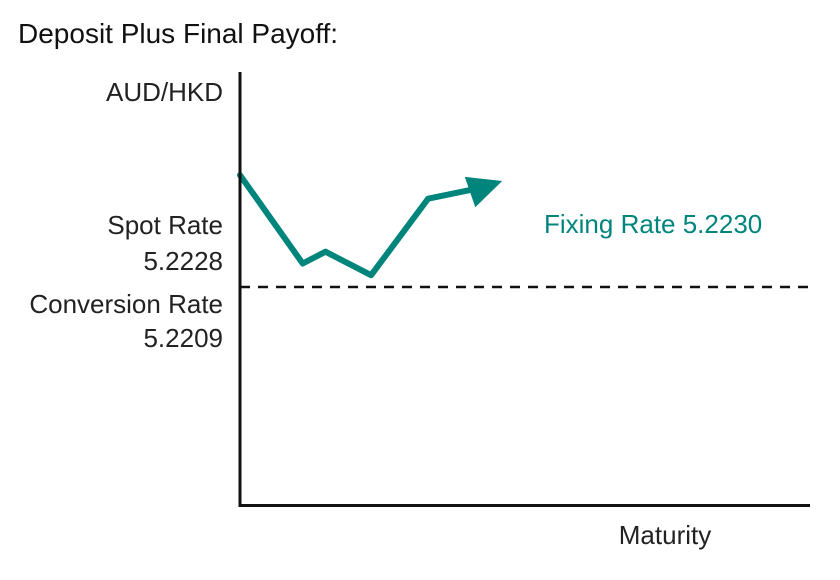 Image resolution: width=840 pixels, height=580 pixels. Describe the element at coordinates (183, 261) in the screenshot. I see `spot-rate-value: 5.2228` at that location.